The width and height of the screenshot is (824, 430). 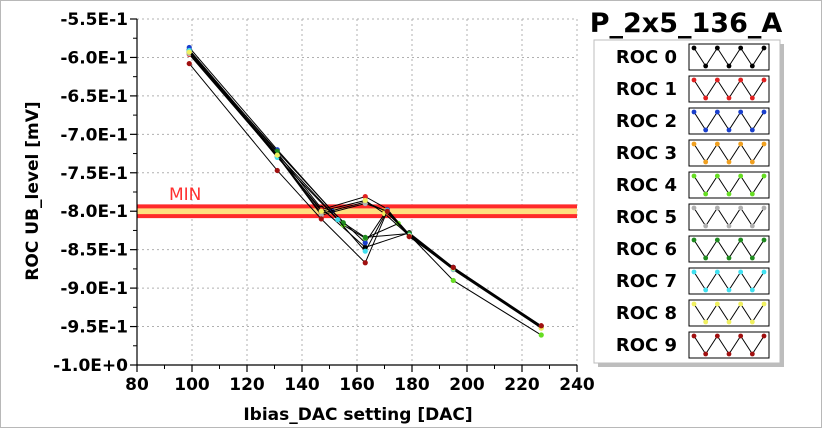 What do you see at coordinates (94, 97) in the screenshot?
I see `y-tick-label: -6.5E-1` at bounding box center [94, 97].